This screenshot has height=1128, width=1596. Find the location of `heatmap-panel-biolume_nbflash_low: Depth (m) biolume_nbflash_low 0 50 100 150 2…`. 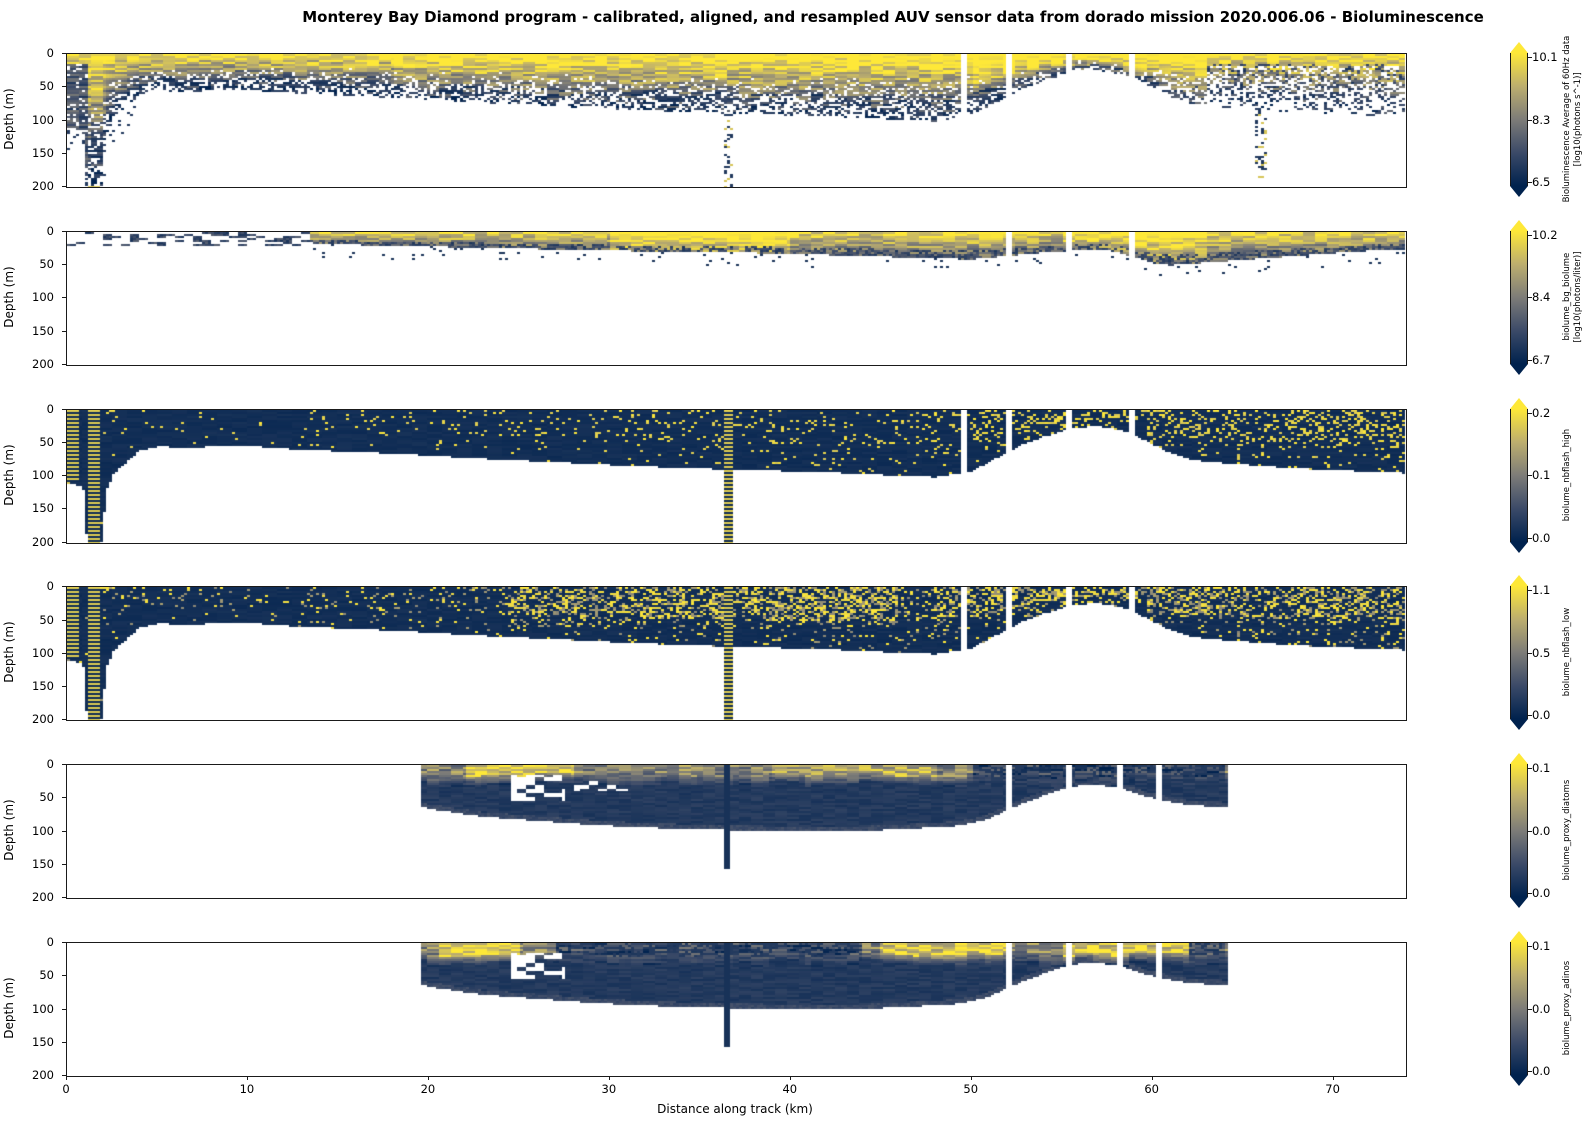

heatmap-panel-biolume_nbflash_low: Depth (m) biolume_nbflash_low 0 50 100 150 2… is located at coordinates (798, 653).